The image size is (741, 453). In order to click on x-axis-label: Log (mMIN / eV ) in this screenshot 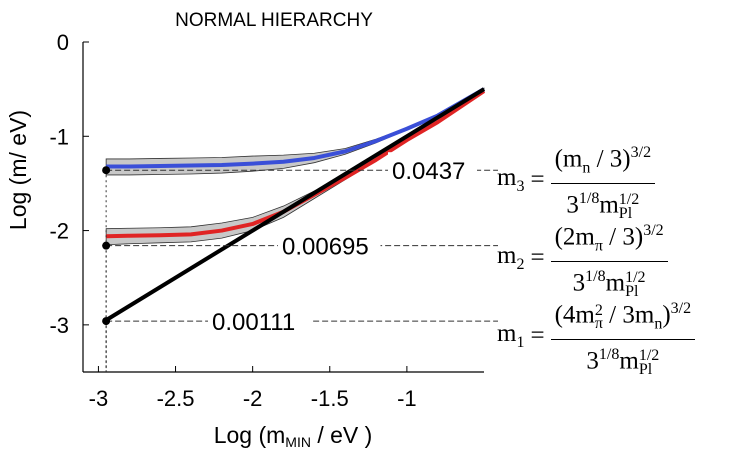, I will do `click(293, 436)`.